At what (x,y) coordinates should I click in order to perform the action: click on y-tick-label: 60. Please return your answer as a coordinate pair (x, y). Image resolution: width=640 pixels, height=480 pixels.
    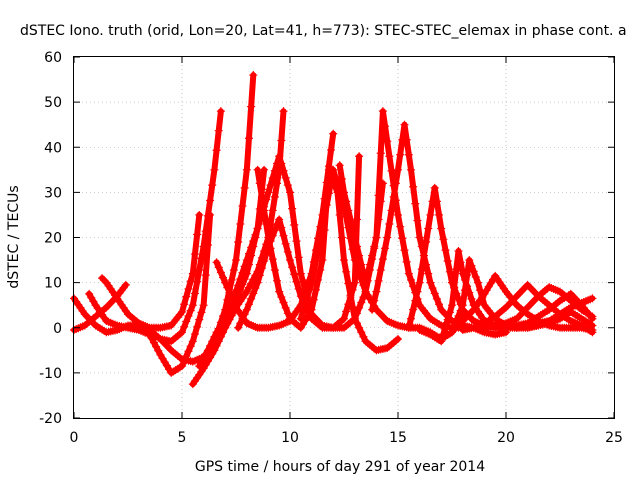
    Looking at the image, I should click on (53, 58).